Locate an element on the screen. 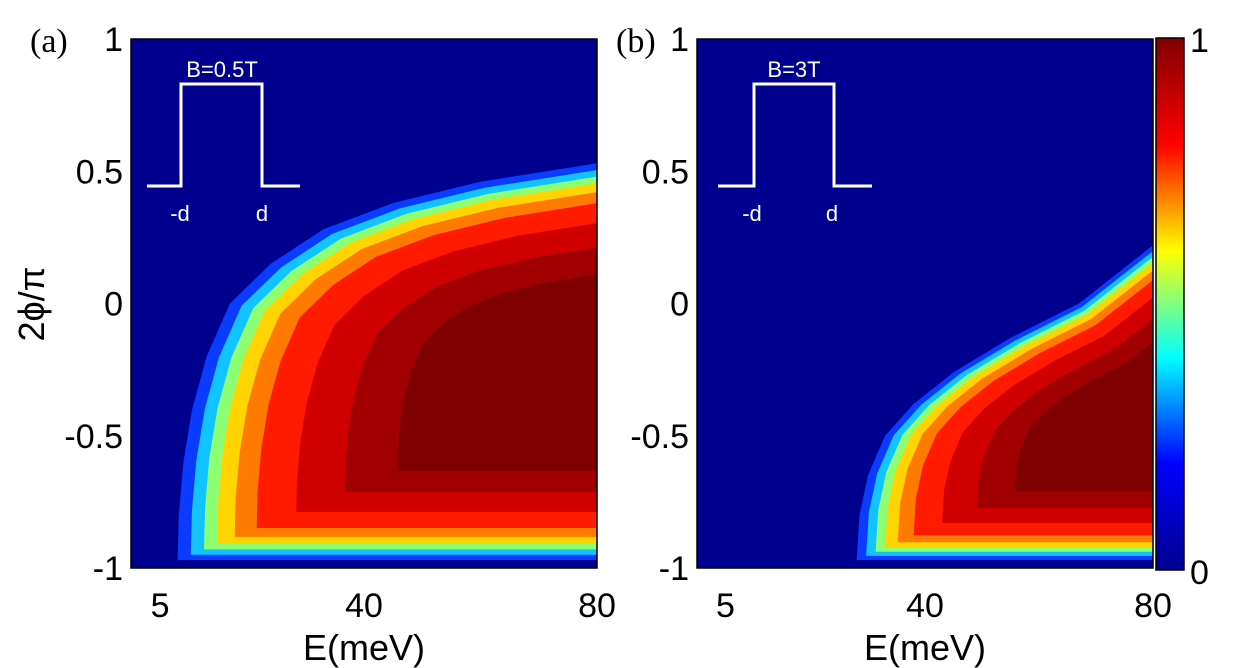 The image size is (1236, 668). x-axis-label-b: E(meV) is located at coordinates (925, 647).